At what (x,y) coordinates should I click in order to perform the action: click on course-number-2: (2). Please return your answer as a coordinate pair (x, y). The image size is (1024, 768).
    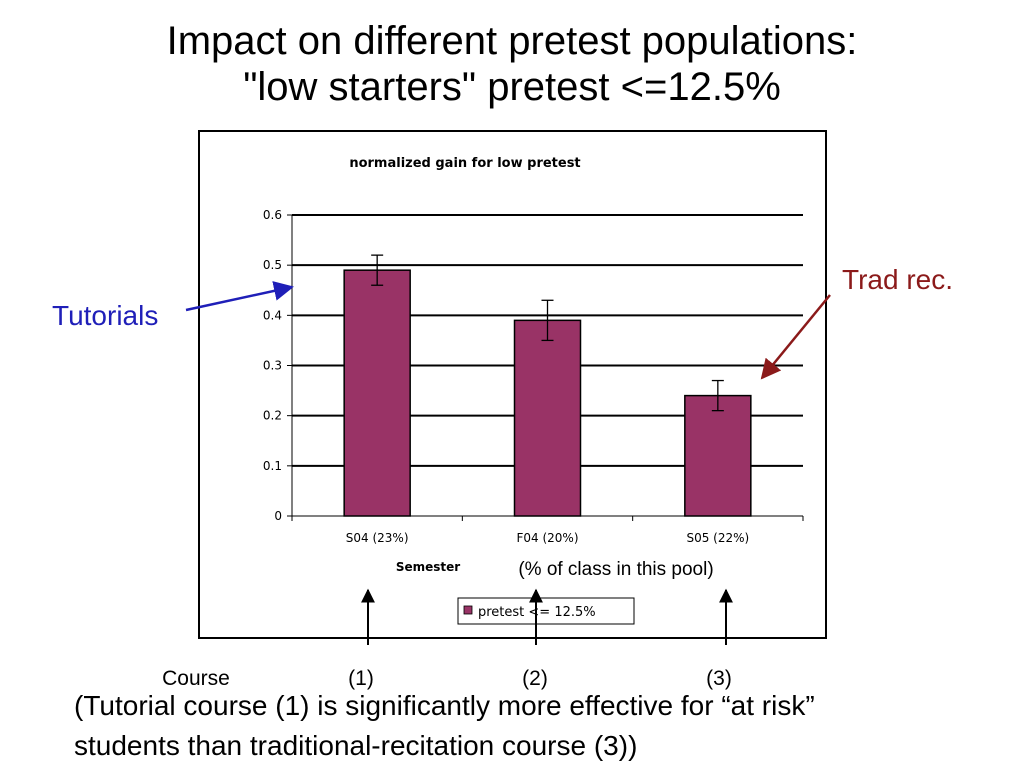
    Looking at the image, I should click on (535, 678).